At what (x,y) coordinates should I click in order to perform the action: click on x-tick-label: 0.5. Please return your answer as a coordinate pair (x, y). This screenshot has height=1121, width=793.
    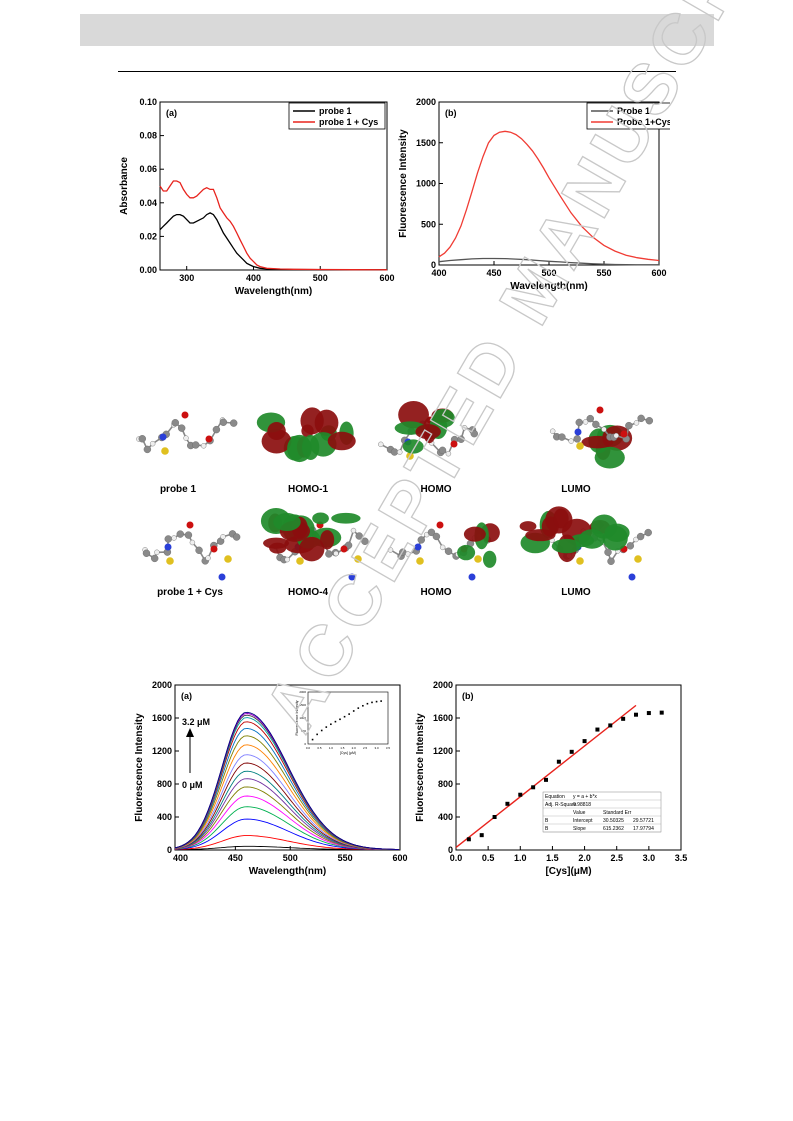
    Looking at the image, I should click on (488, 858).